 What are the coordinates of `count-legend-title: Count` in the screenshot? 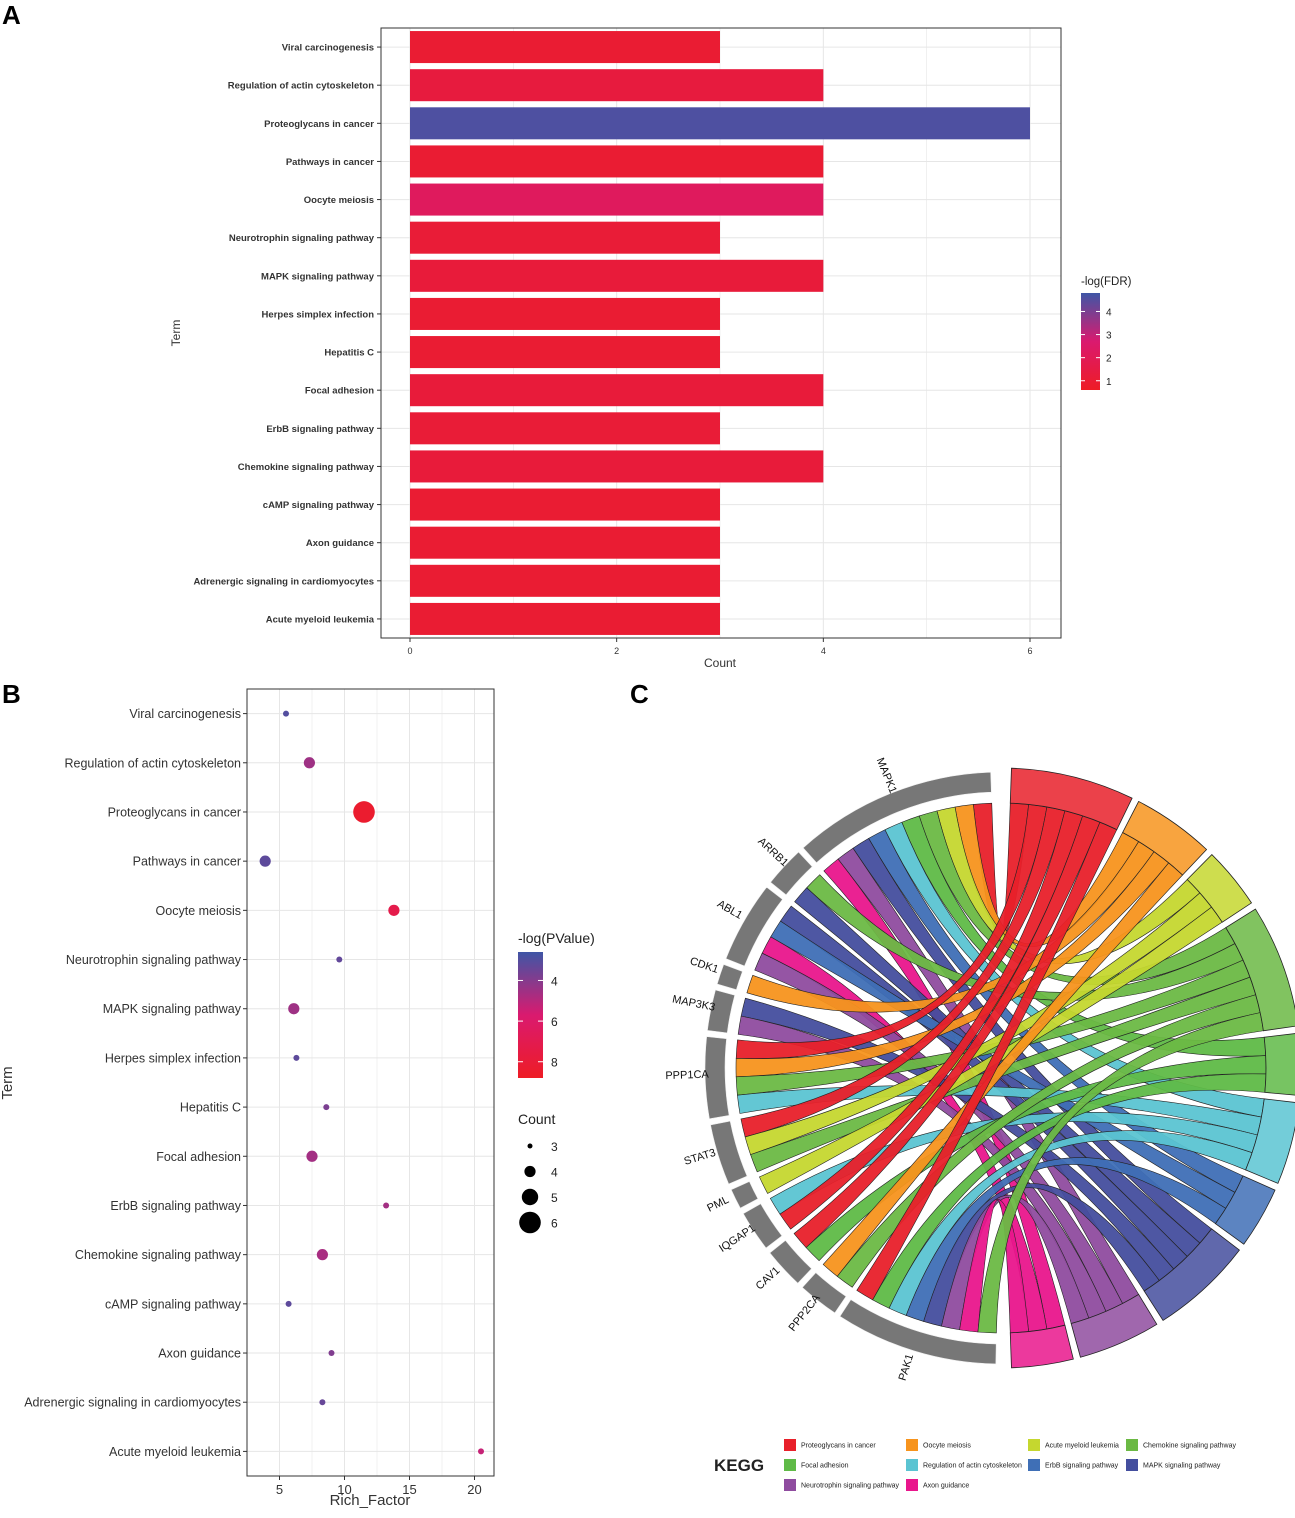 It's located at (536, 1119).